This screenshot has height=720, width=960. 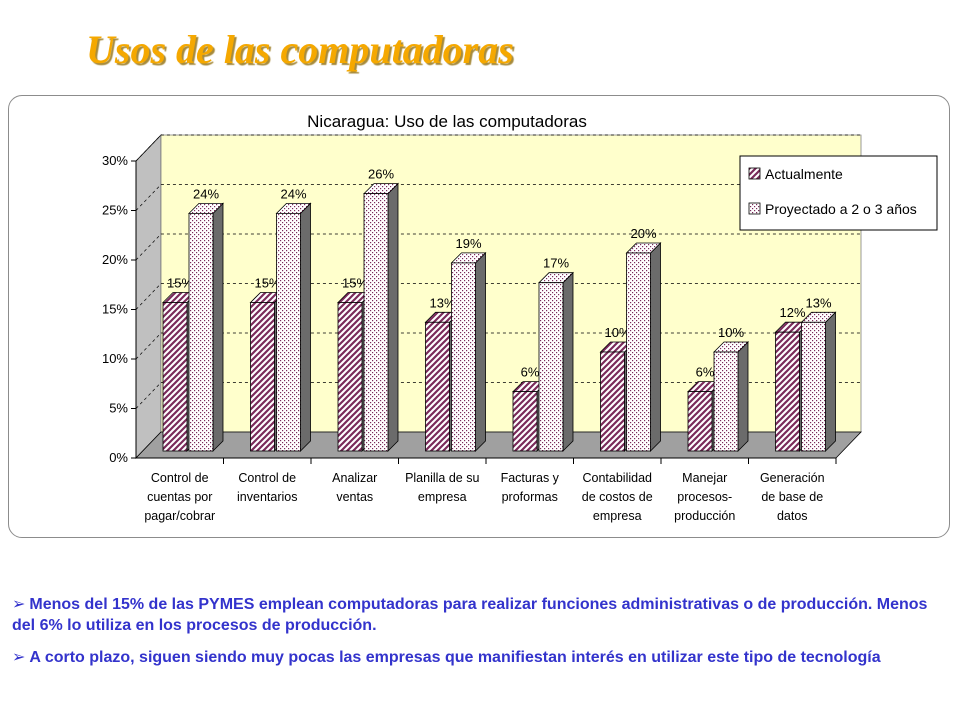 I want to click on category-label: procesos-, so click(x=704, y=497).